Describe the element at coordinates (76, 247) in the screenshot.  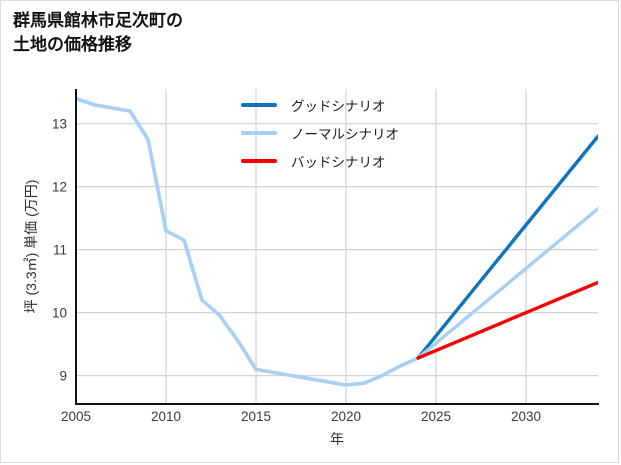
I see `y-axis-line` at that location.